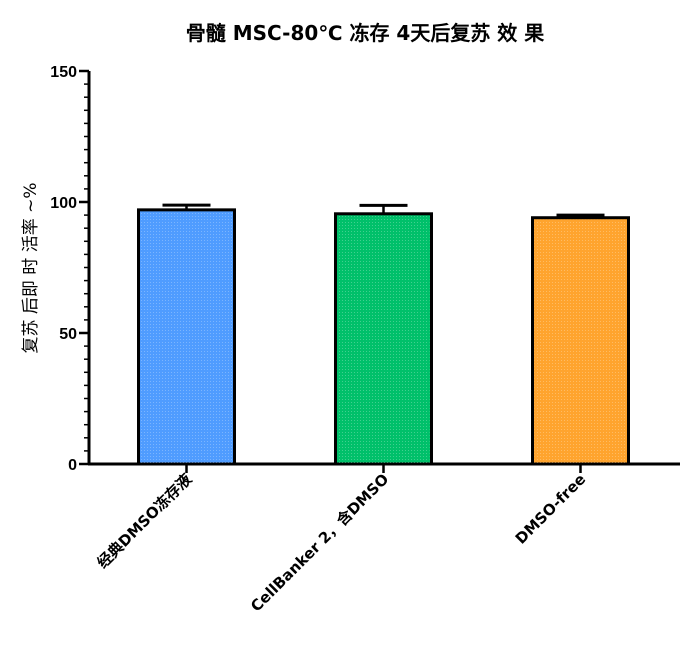  Describe the element at coordinates (63, 203) in the screenshot. I see `y-tick-label: 100` at that location.